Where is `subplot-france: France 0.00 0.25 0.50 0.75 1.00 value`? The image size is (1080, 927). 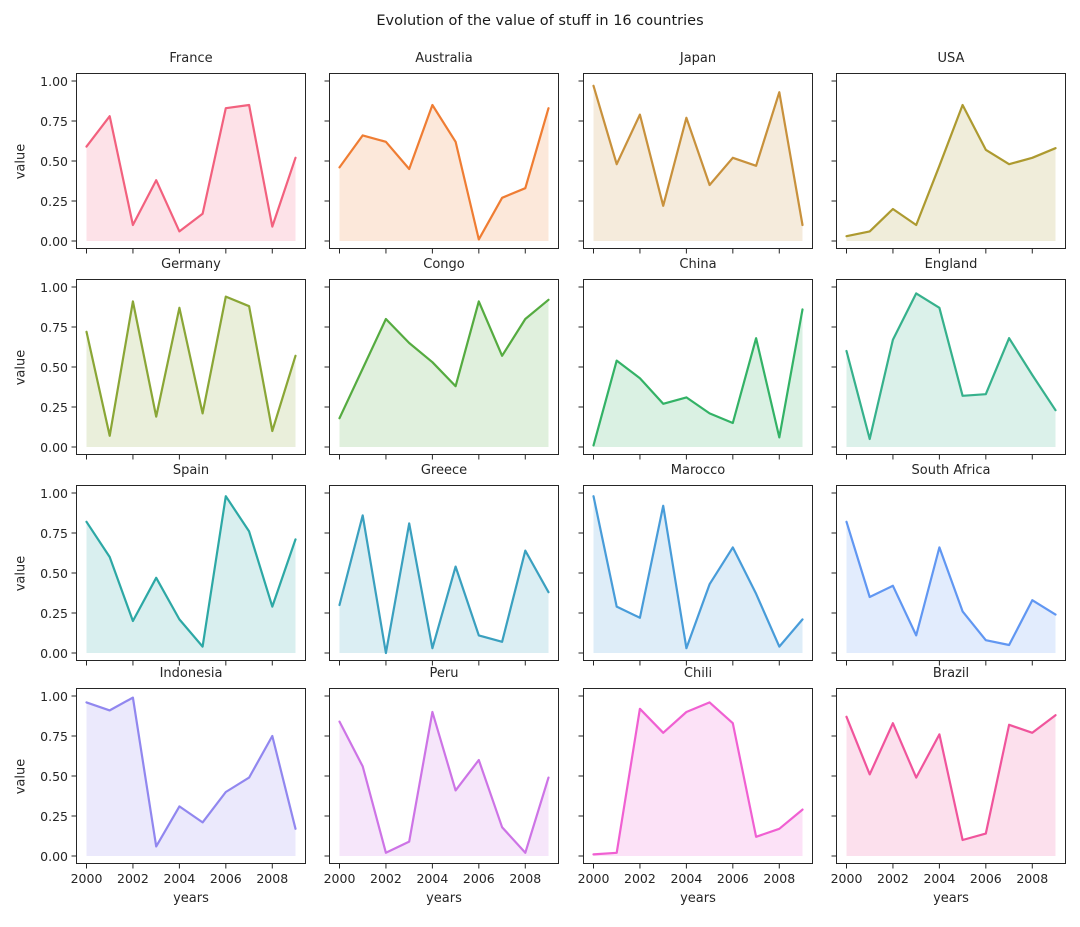
subplot-france: France 0.00 0.25 0.50 0.75 1.00 value is located at coordinates (160, 152).